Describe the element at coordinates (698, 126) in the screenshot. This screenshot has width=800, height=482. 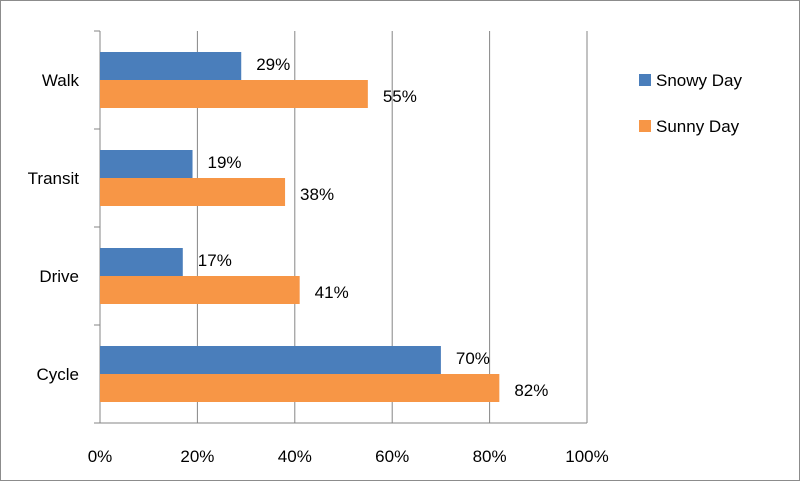
I see `legend-label: Sunny Day` at that location.